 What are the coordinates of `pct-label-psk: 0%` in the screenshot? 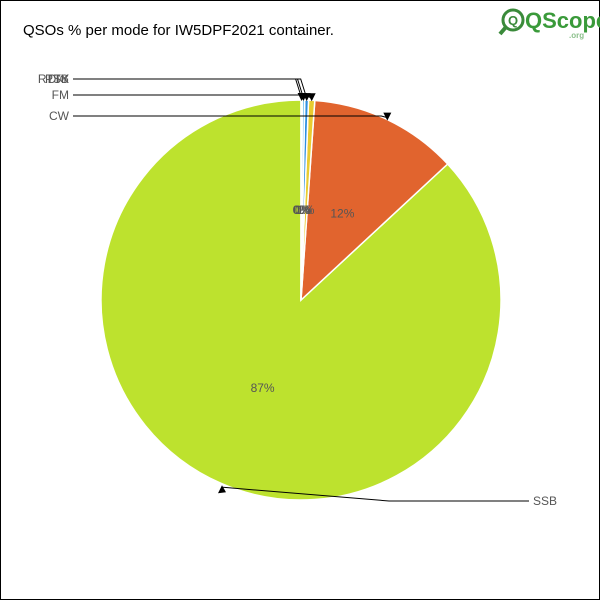 It's located at (302, 210).